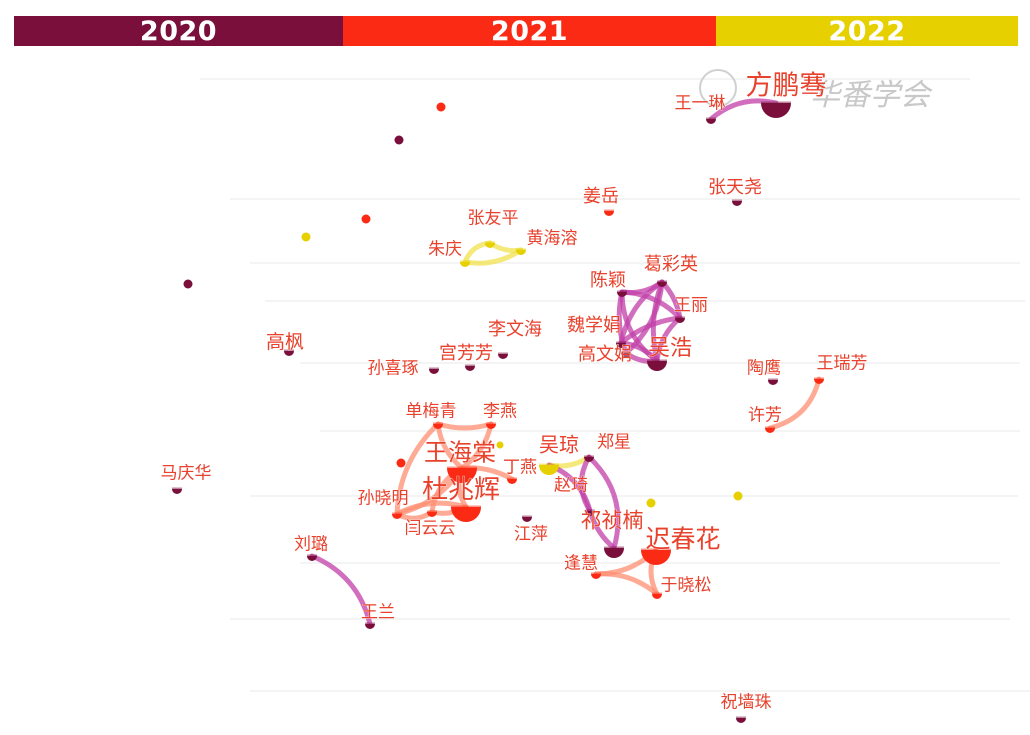 This screenshot has height=735, width=1030. Describe the element at coordinates (462, 475) in the screenshot. I see `author-node-wanghaitang` at that location.